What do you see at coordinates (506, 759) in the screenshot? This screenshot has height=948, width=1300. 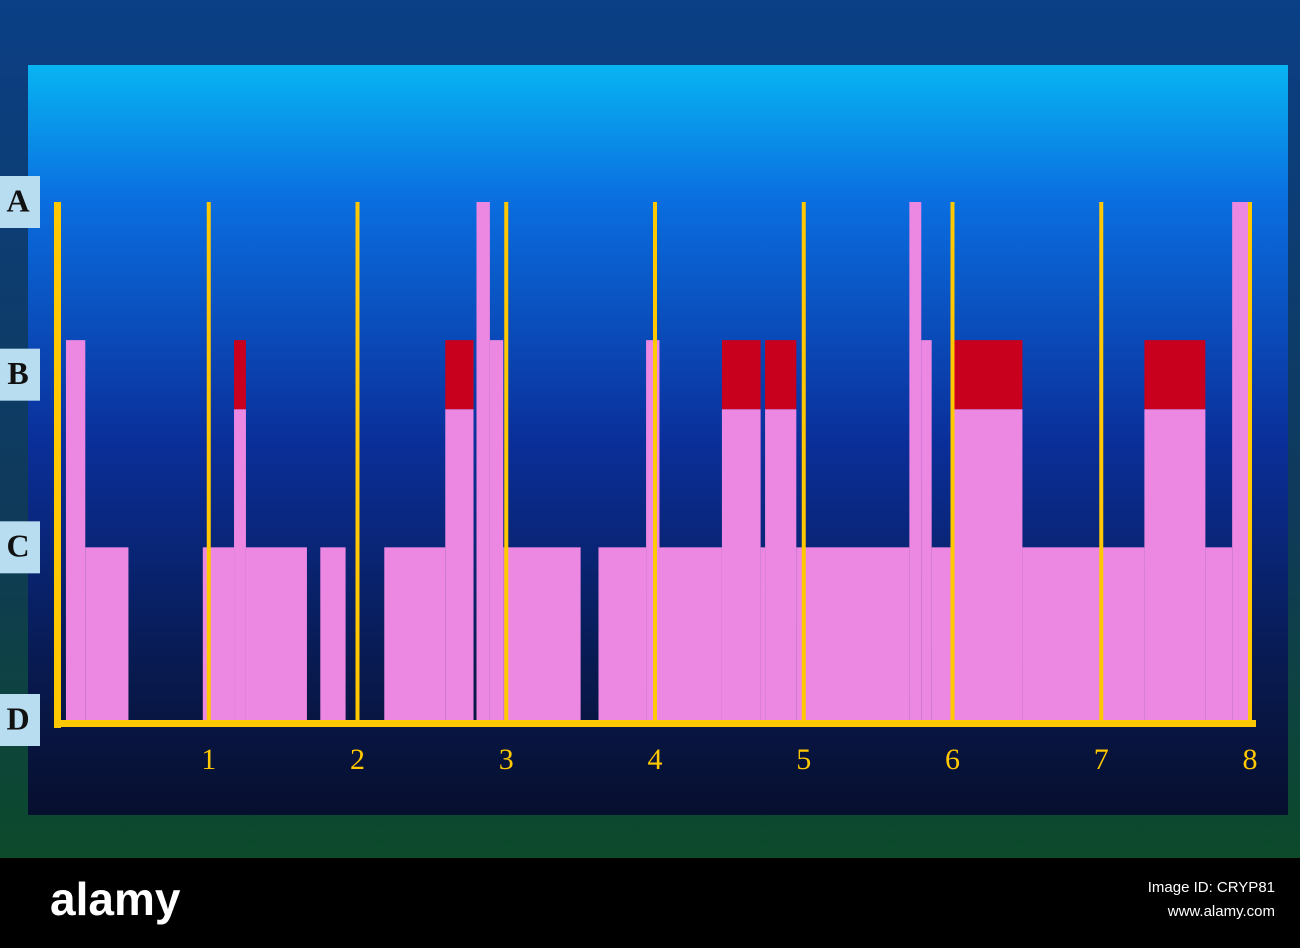 I see `x-tick-label: 3` at bounding box center [506, 759].